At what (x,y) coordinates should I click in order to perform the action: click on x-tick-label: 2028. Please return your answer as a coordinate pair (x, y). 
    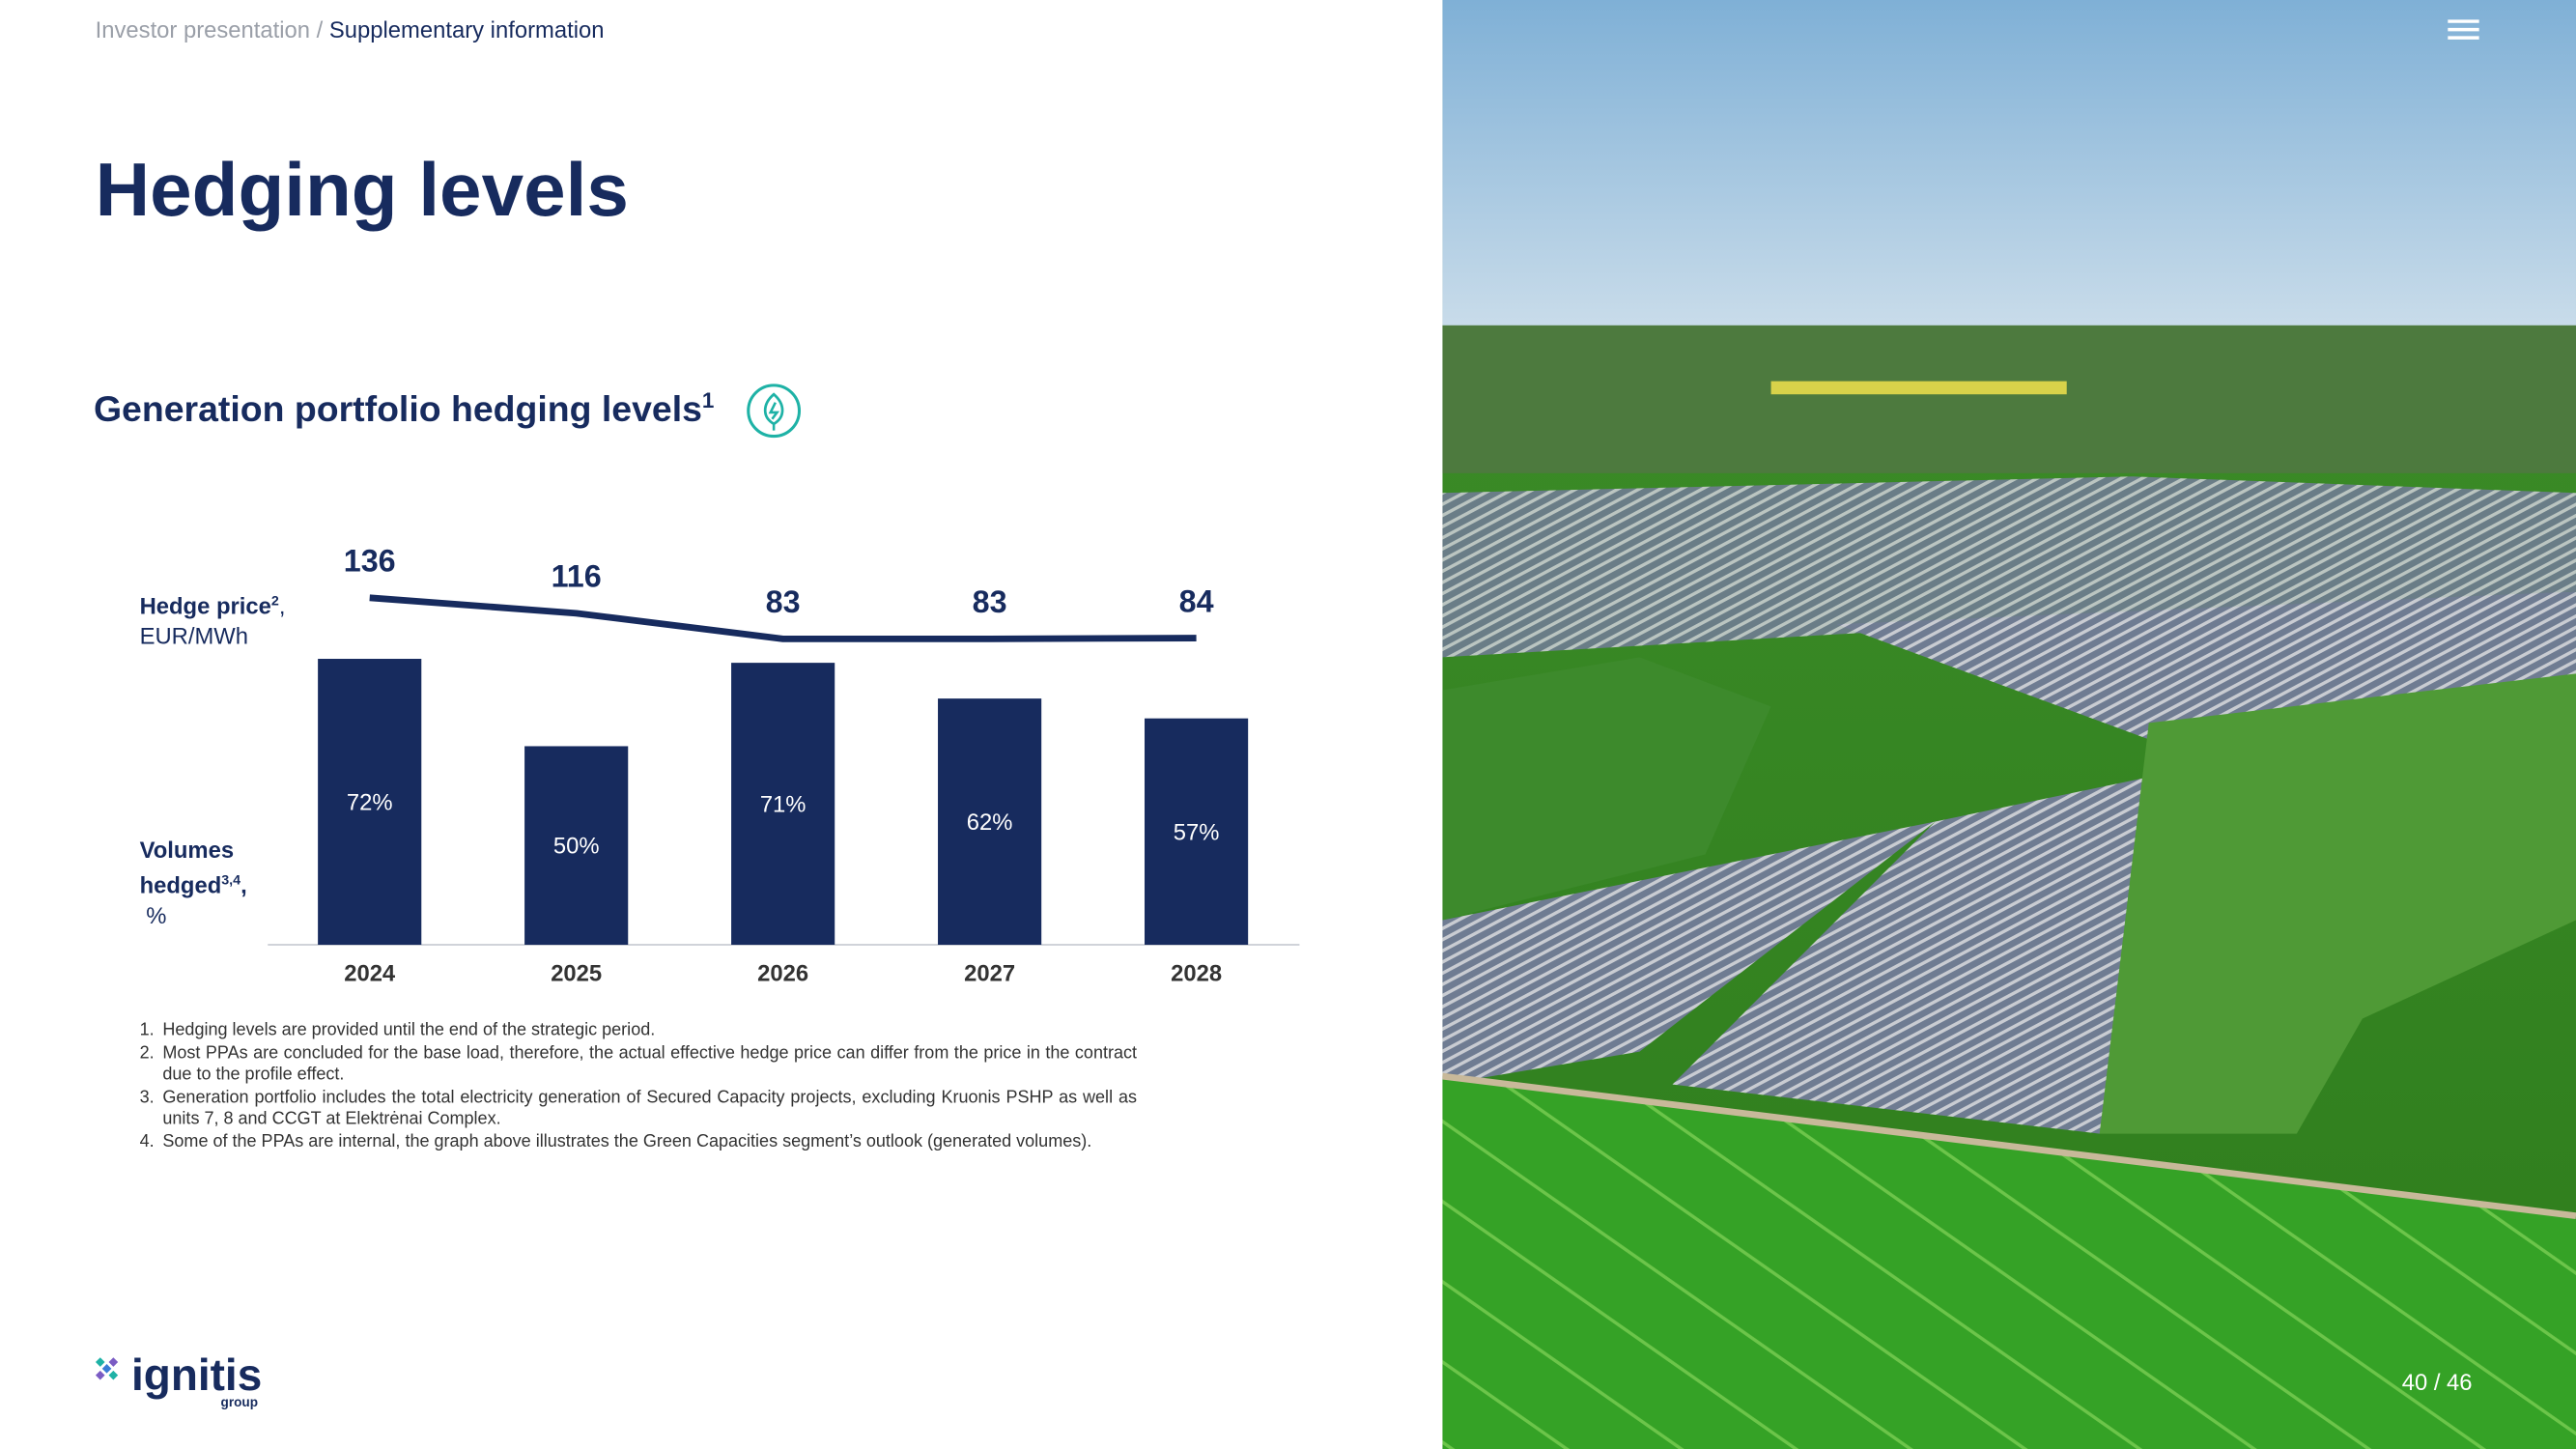
    Looking at the image, I should click on (1196, 973).